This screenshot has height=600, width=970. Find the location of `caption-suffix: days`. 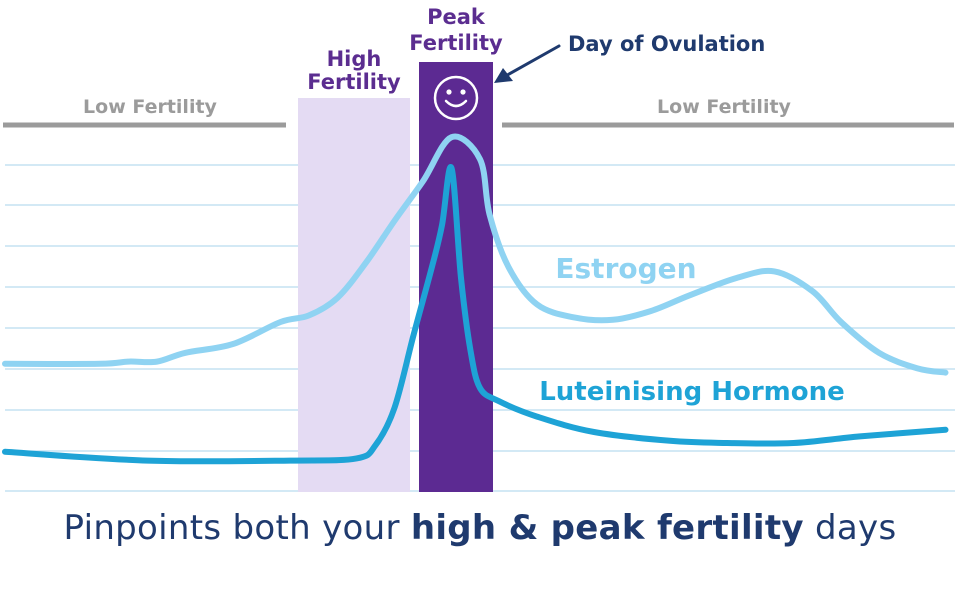

caption-suffix: days is located at coordinates (850, 528).